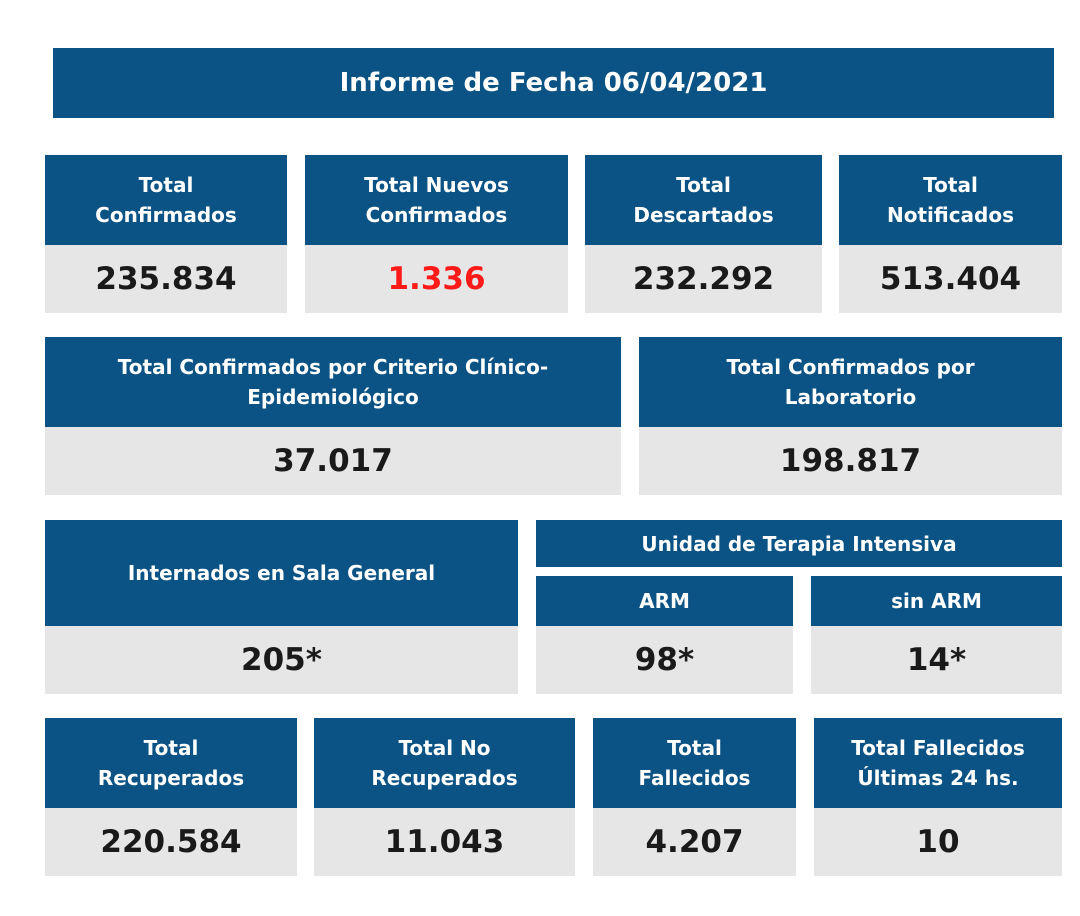  I want to click on total-fallecidos-header: Total Fallecidos, so click(694, 763).